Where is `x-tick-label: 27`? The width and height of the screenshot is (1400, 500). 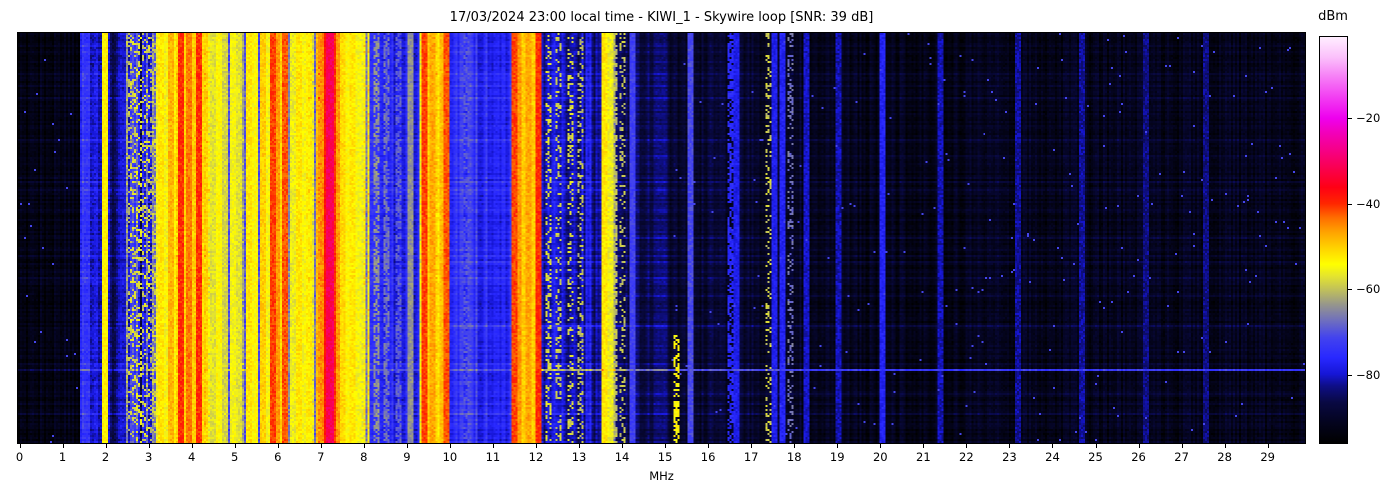 x-tick-label: 27 is located at coordinates (1181, 457).